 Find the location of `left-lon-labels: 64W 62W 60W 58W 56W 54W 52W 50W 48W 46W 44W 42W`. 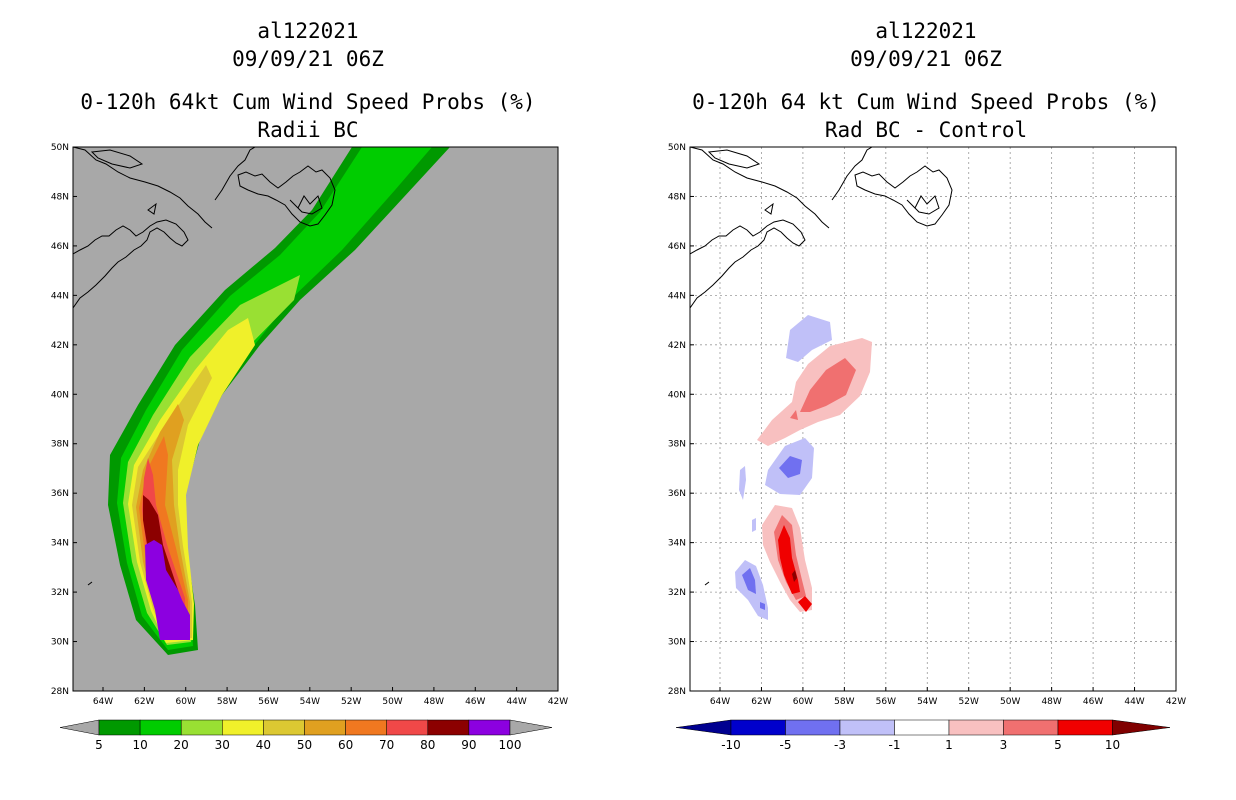

left-lon-labels: 64W 62W 60W 58W 56W 54W 52W 50W 48W 46W 44W 42W is located at coordinates (330, 702).